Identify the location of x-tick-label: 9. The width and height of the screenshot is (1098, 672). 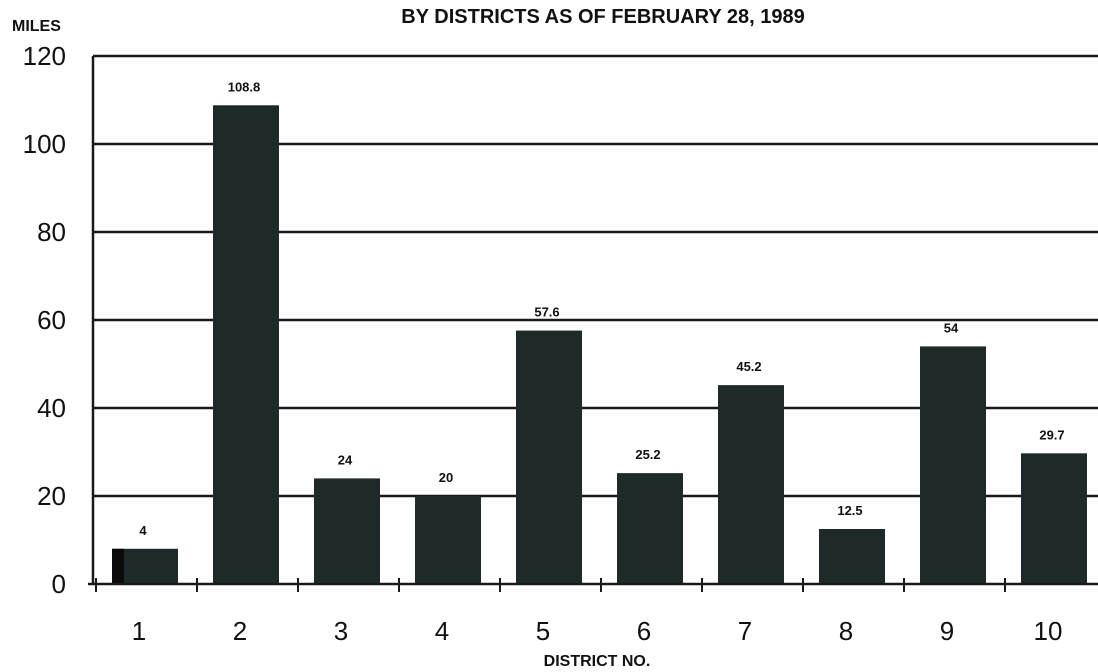
(947, 631).